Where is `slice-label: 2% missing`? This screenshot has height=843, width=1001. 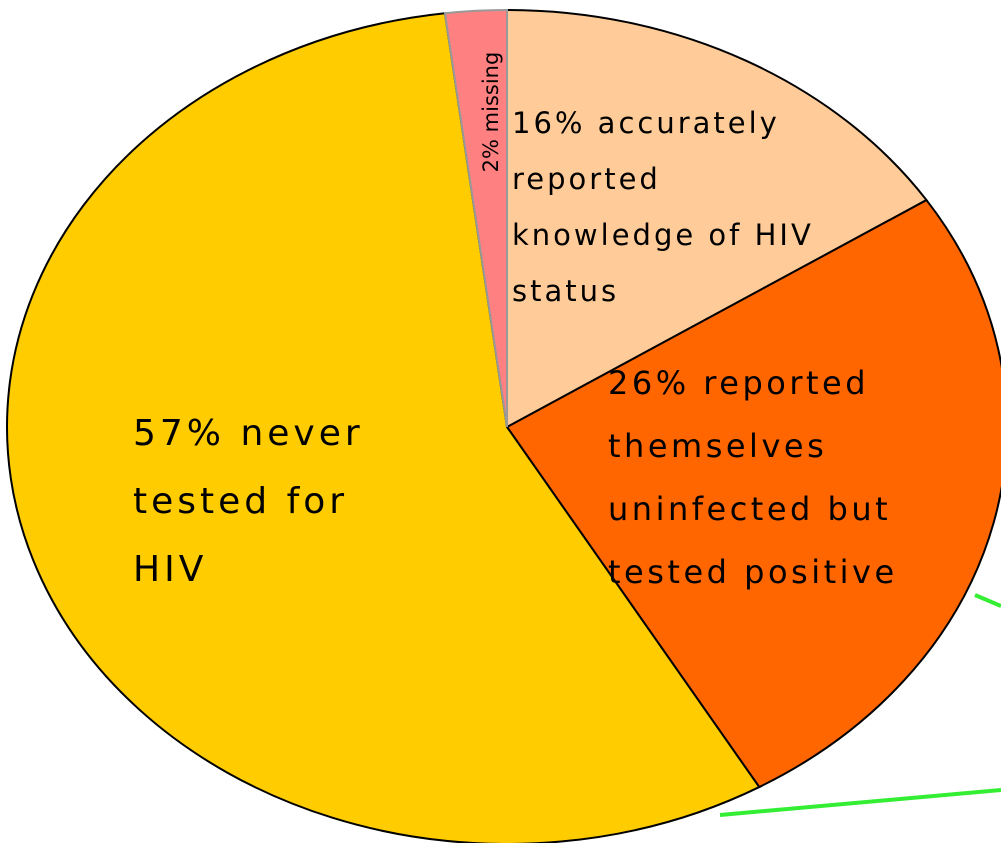
slice-label: 2% missing is located at coordinates (491, 112).